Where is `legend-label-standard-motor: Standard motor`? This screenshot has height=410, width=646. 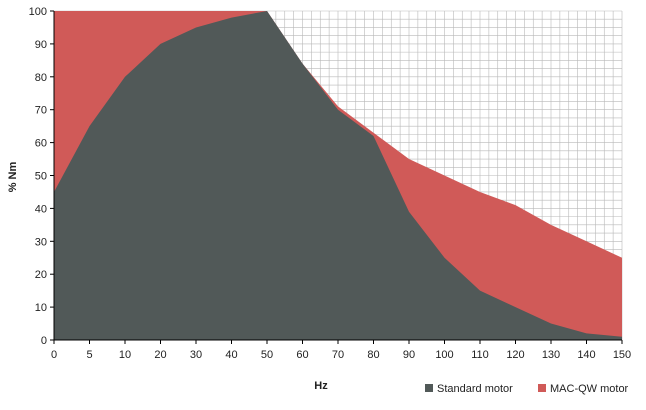
legend-label-standard-motor: Standard motor is located at coordinates (475, 389).